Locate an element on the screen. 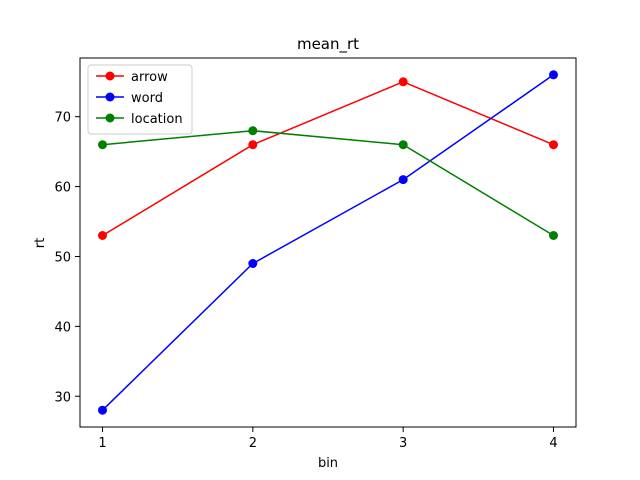 Image resolution: width=640 pixels, height=480 pixels. legend-label-arrow: arrow is located at coordinates (149, 77).